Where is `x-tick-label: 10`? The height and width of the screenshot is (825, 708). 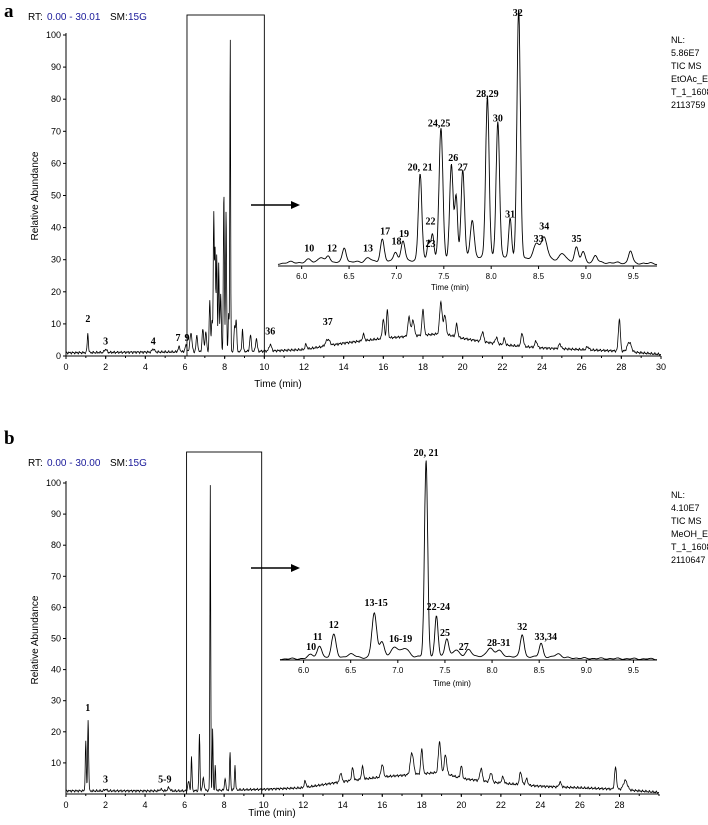 x-tick-label: 10 is located at coordinates (264, 805).